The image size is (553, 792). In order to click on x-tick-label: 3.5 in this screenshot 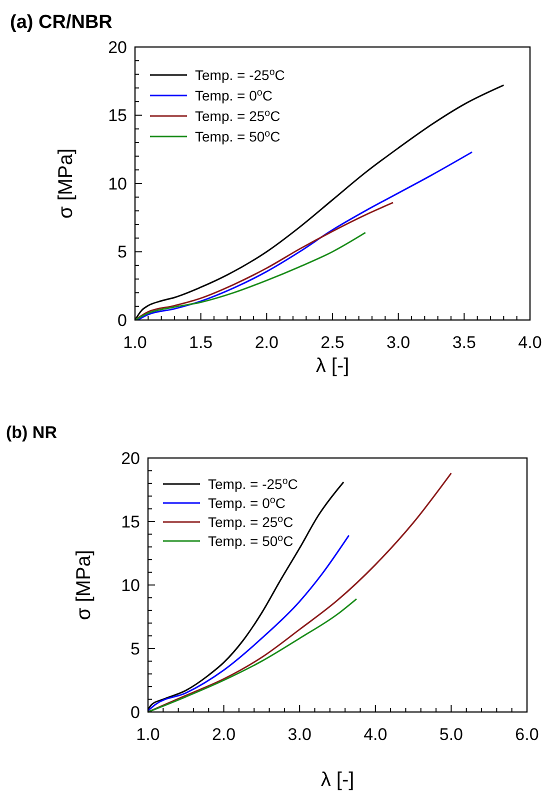, I will do `click(464, 342)`.